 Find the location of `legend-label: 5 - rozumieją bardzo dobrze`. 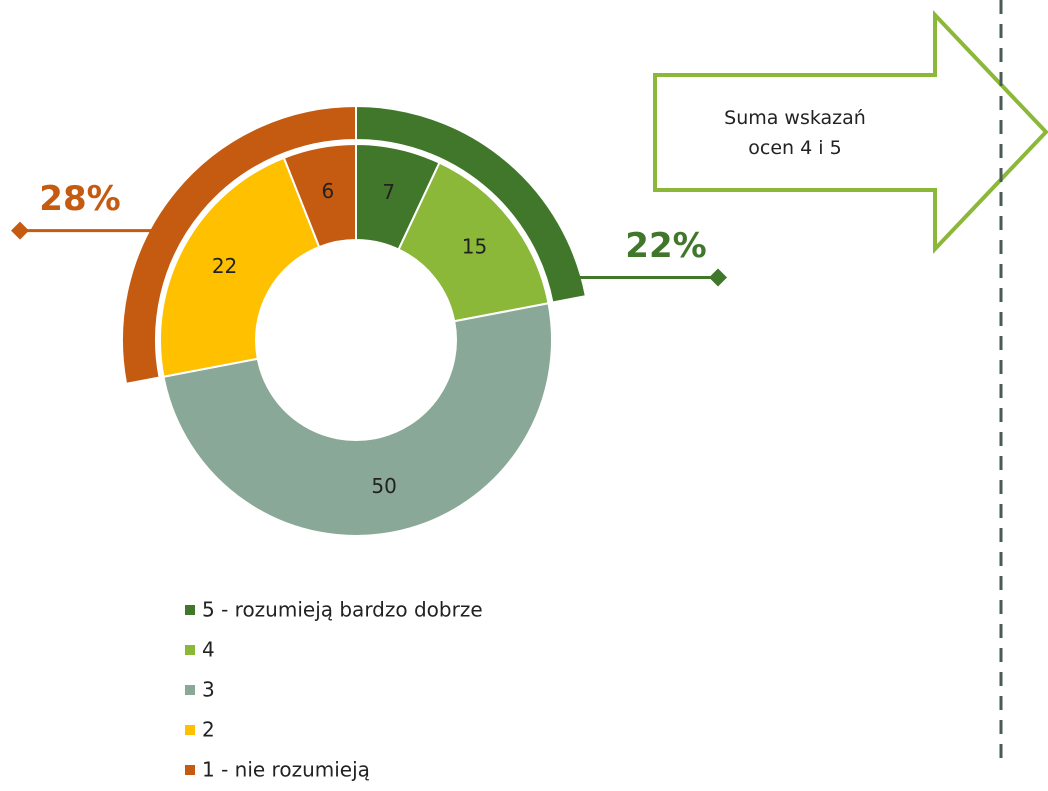

legend-label: 5 - rozumieją bardzo dobrze is located at coordinates (342, 610).